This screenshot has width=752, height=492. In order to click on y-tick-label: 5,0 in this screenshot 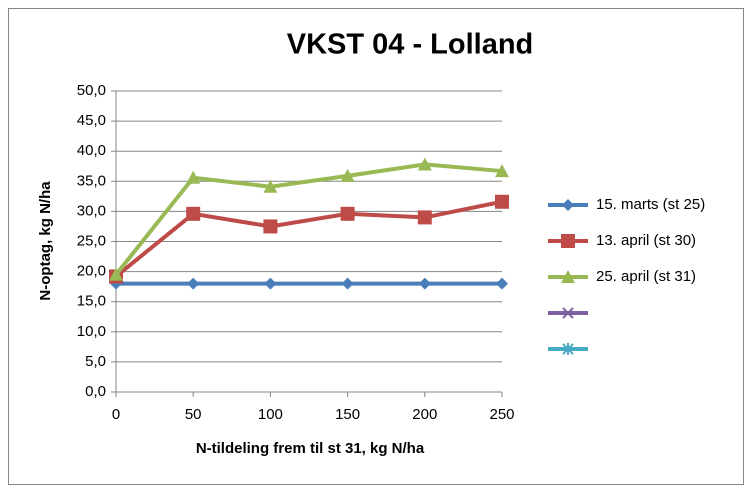, I will do `click(95, 361)`.